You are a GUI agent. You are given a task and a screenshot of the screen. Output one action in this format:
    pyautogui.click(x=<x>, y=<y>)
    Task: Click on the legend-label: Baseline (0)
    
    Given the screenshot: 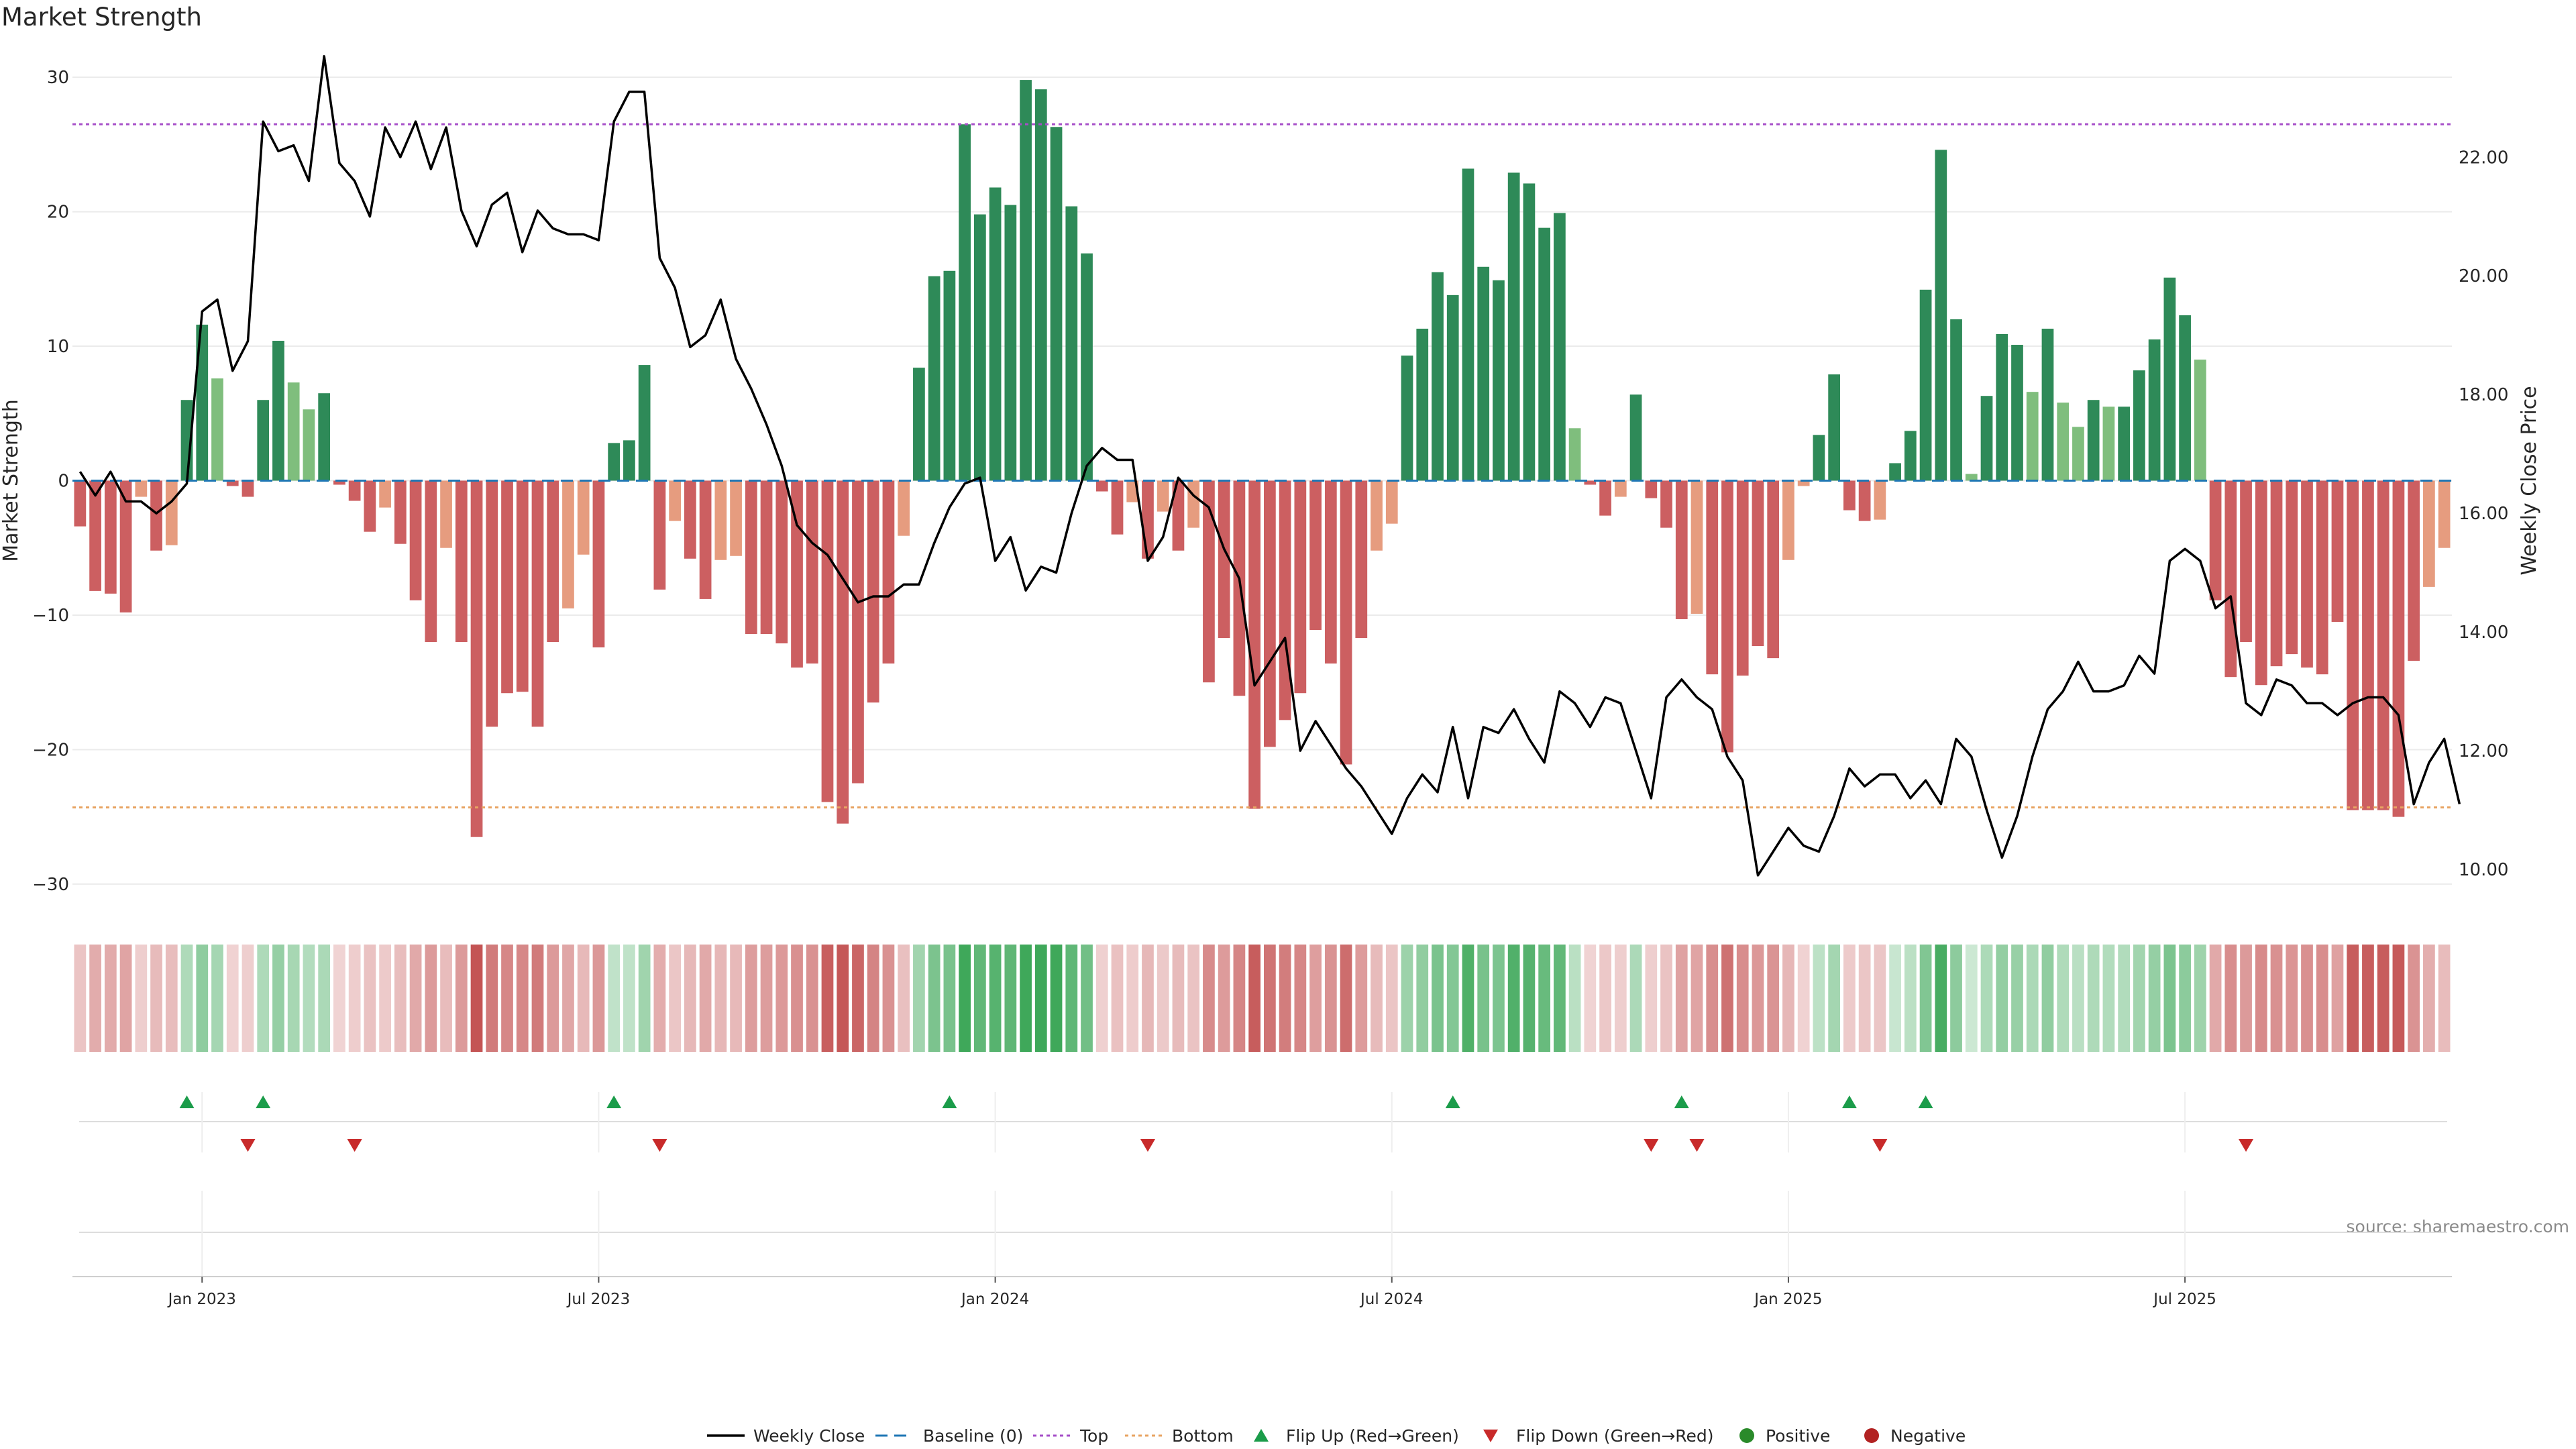 What is the action you would take?
    pyautogui.click(x=973, y=1436)
    